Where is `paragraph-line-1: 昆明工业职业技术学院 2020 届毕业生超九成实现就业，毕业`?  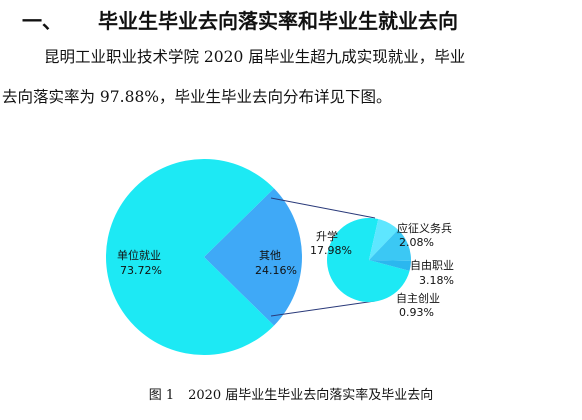
paragraph-line-1: 昆明工业职业技术学院 2020 届毕业生超九成实现就业，毕业 is located at coordinates (255, 57).